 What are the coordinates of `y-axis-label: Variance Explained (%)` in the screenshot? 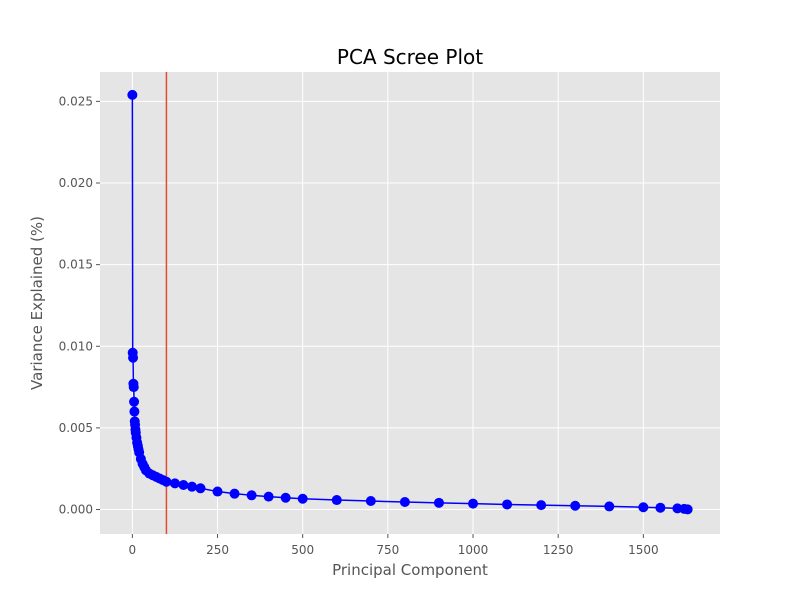 It's located at (37, 303).